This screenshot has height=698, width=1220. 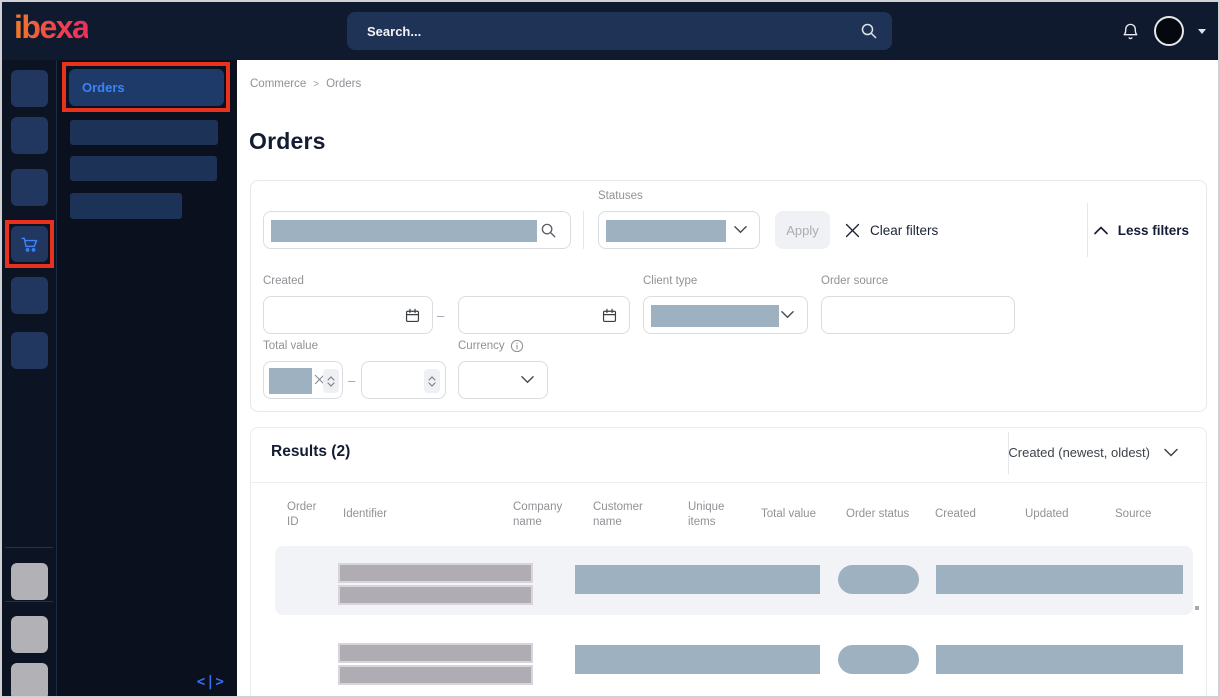 What do you see at coordinates (855, 281) in the screenshot?
I see `order-source-label: Order source` at bounding box center [855, 281].